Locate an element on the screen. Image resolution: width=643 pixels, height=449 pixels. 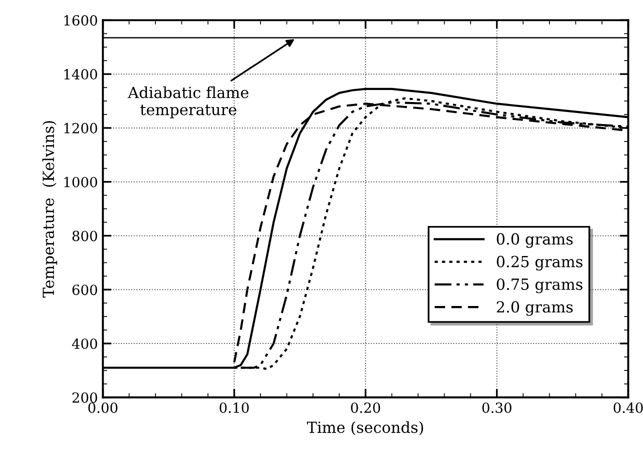
x-tick-label: 0.10 is located at coordinates (234, 407).